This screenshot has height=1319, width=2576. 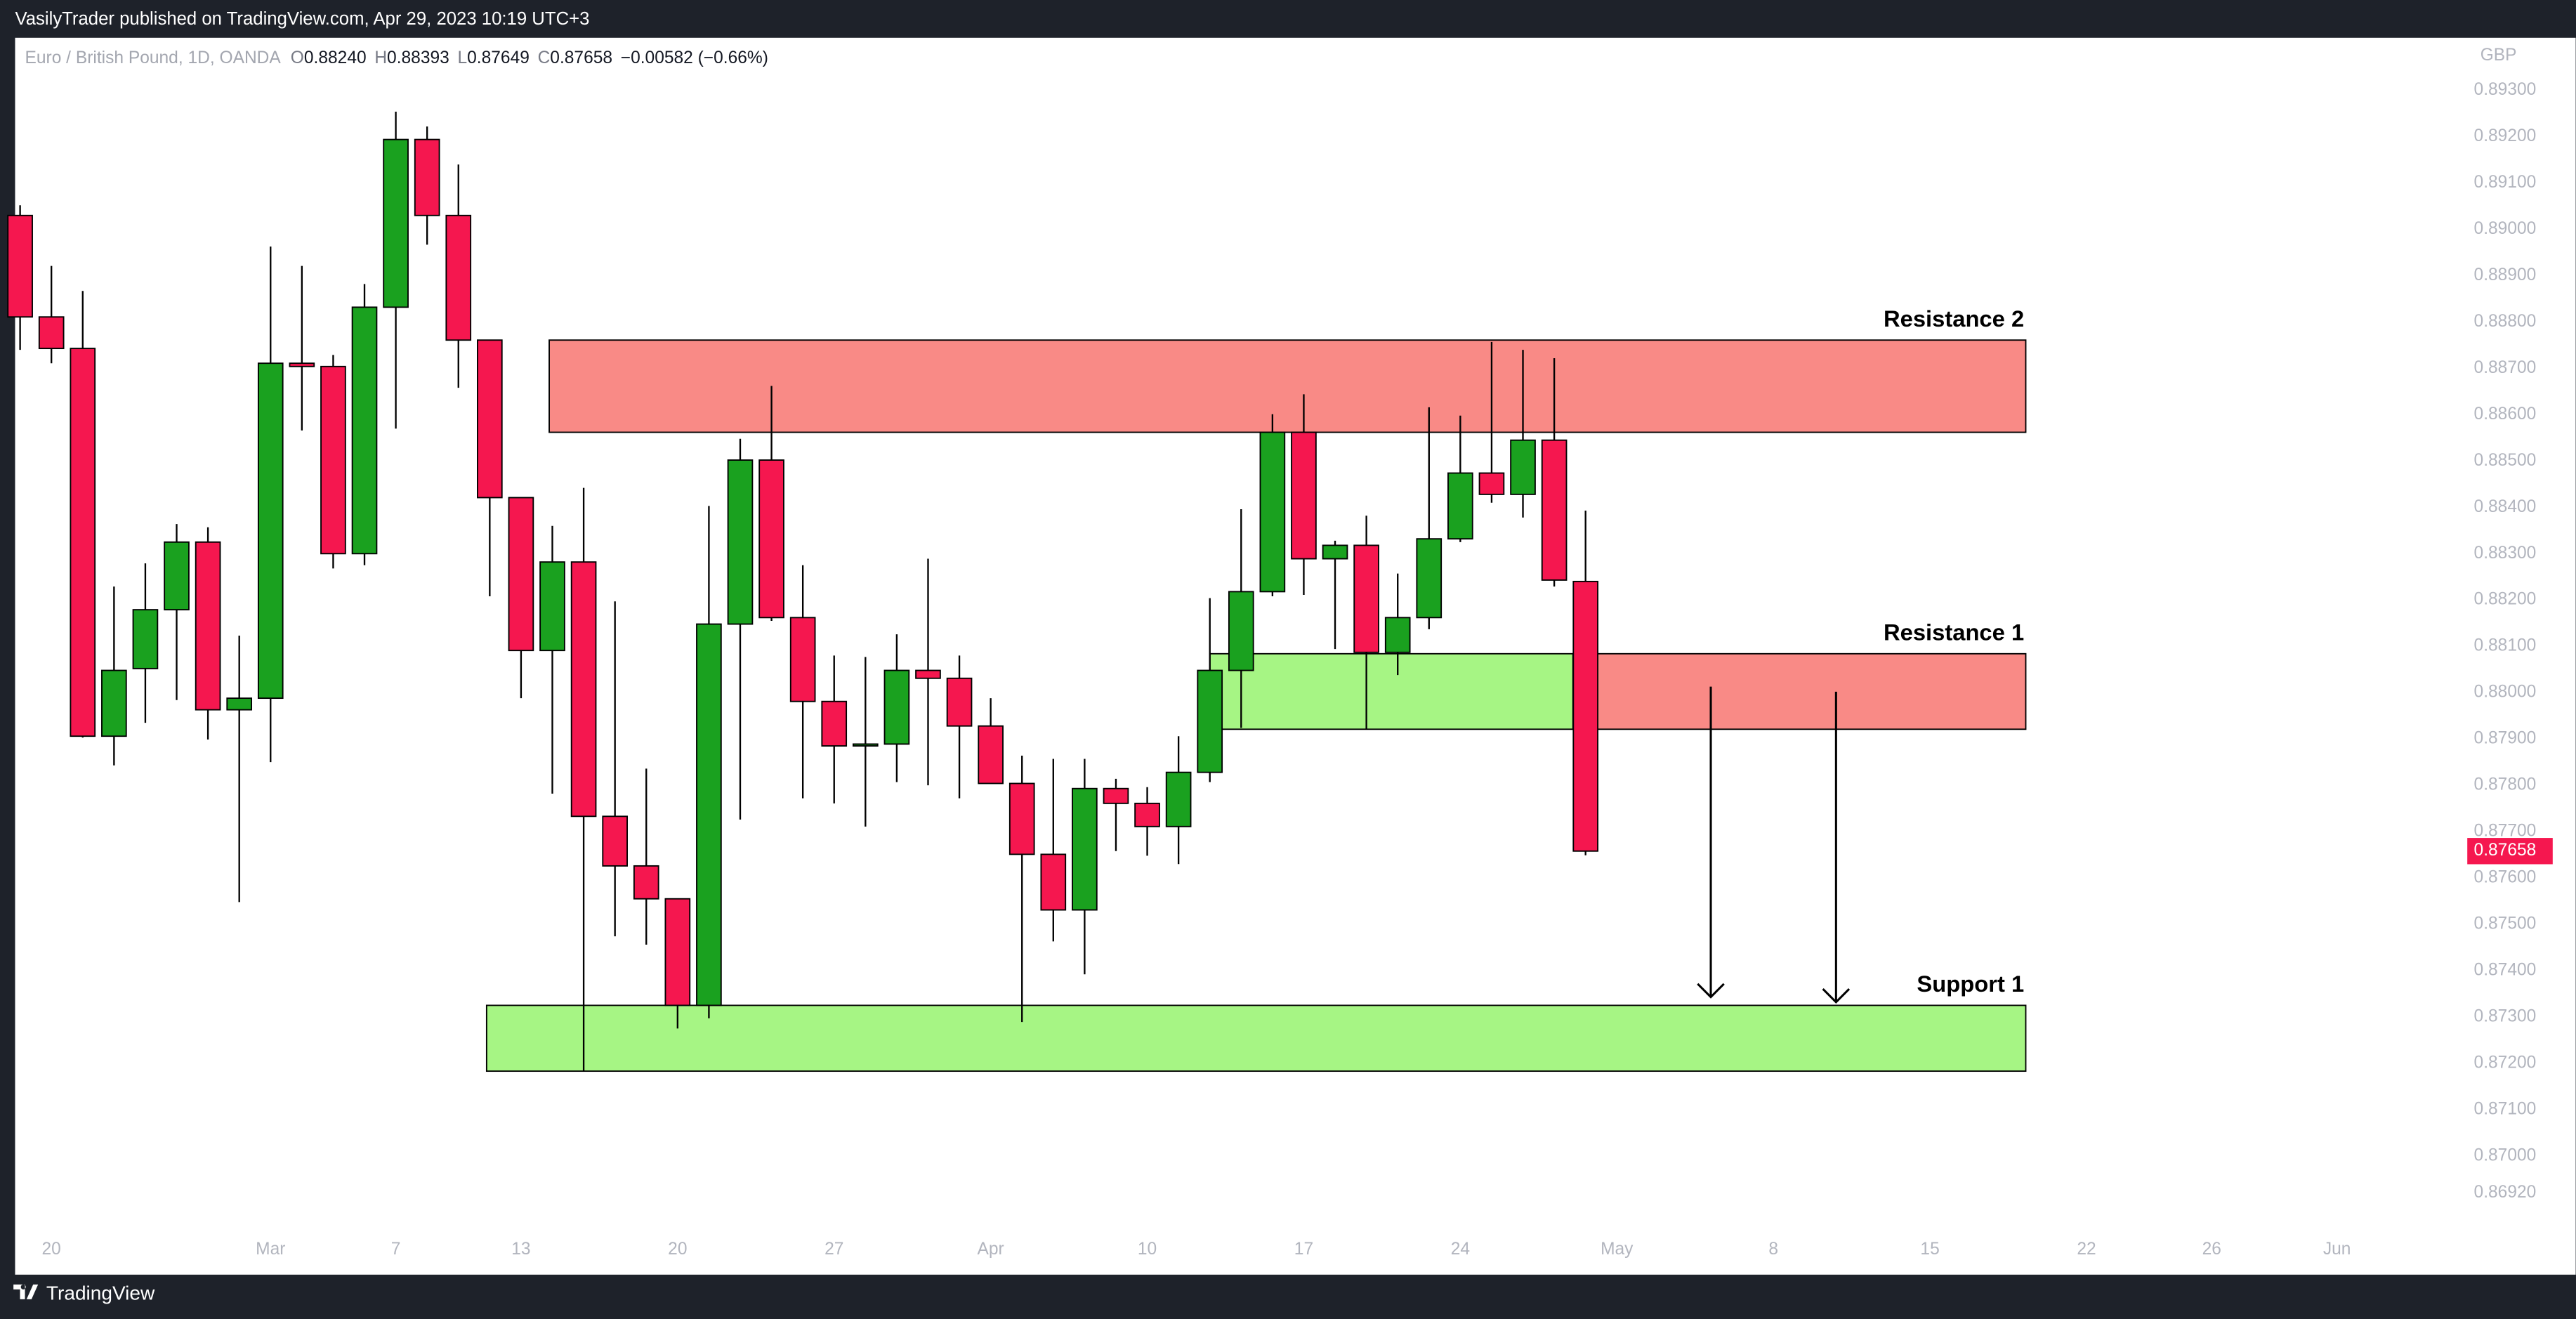 What do you see at coordinates (2498, 55) in the screenshot?
I see `currency-label: GBP` at bounding box center [2498, 55].